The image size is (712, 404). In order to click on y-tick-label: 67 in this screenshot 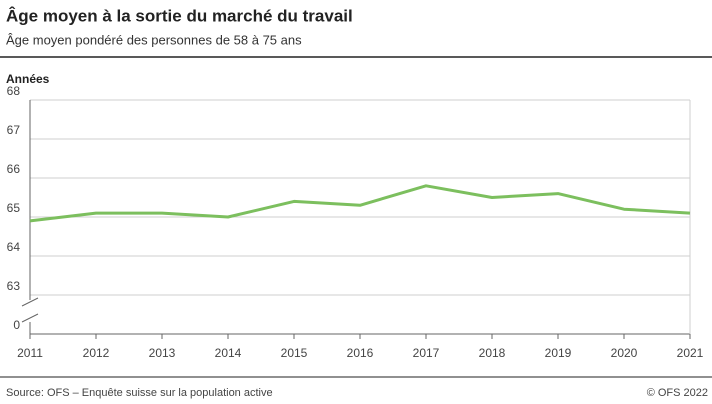, I will do `click(14, 130)`.